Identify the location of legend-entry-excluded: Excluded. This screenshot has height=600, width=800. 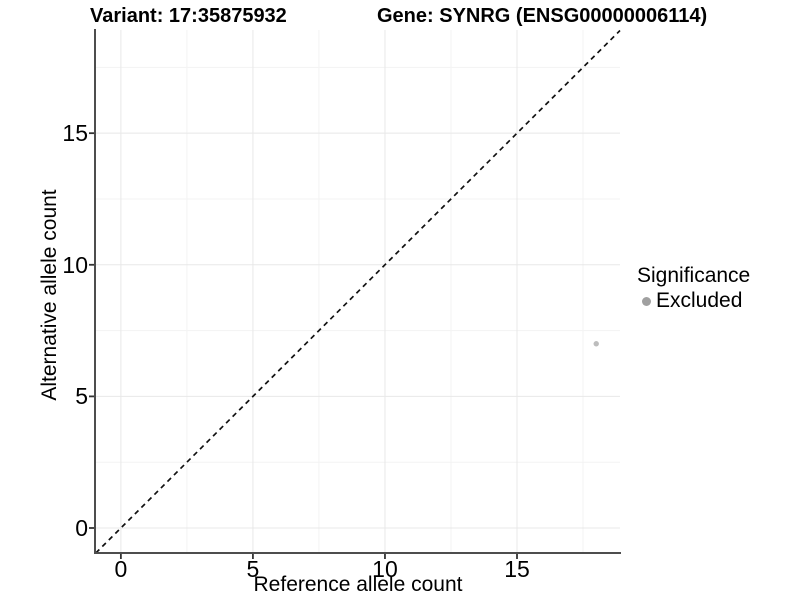
(693, 301).